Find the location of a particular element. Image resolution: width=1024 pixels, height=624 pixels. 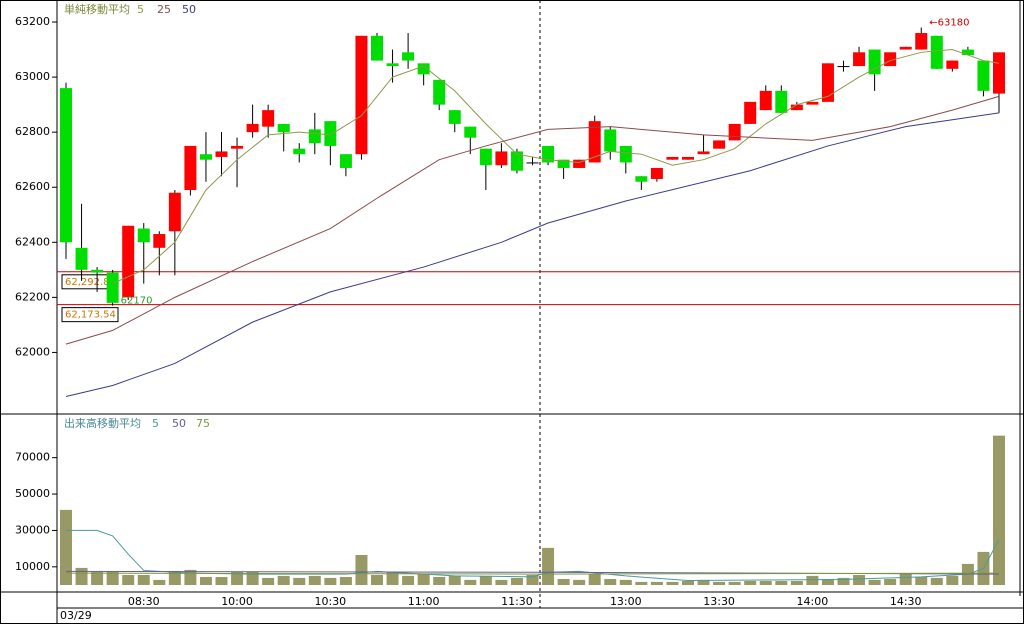

y-tick-label: 30000 is located at coordinates (32, 529).